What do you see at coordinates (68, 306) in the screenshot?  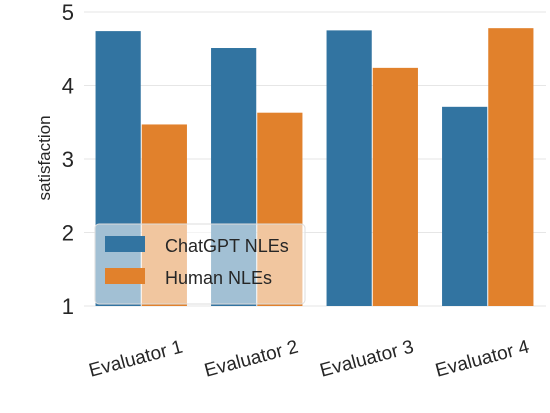 I see `y-tick-label: 1` at bounding box center [68, 306].